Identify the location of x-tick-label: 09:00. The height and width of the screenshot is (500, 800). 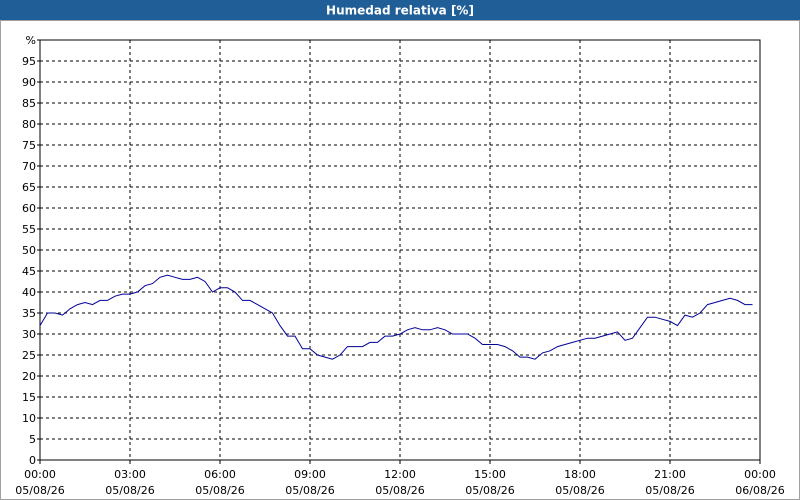
(310, 474).